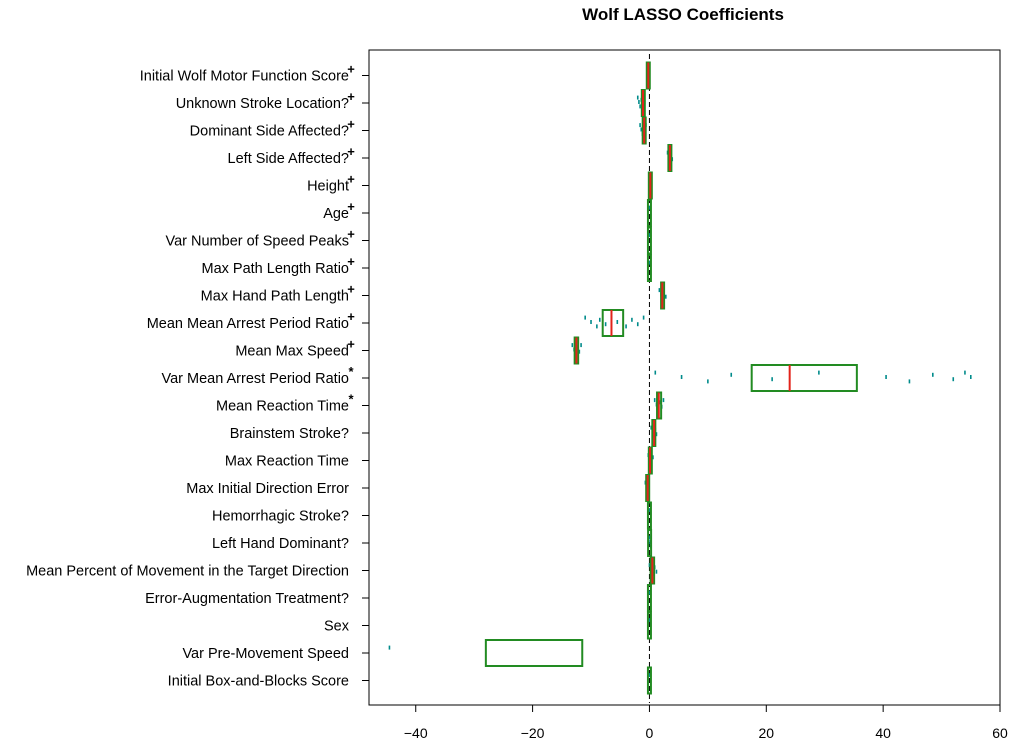 The width and height of the screenshot is (1013, 749). I want to click on x-tick-label: 40, so click(883, 733).